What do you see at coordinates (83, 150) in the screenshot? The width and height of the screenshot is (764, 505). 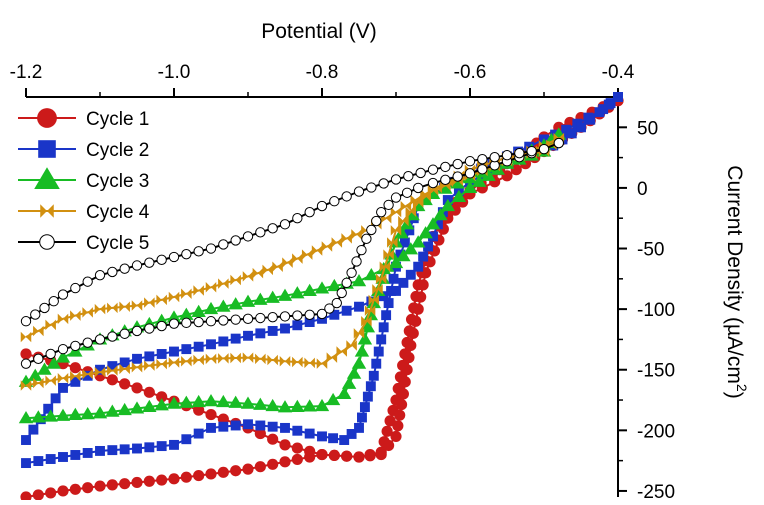 I see `legend-item: Cycle 2` at bounding box center [83, 150].